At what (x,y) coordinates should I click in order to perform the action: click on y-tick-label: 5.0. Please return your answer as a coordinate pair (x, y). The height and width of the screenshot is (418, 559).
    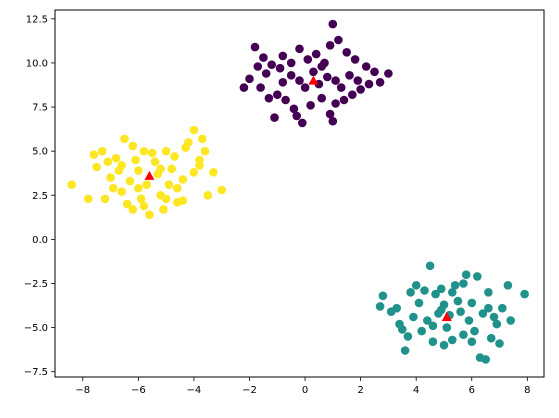
    Looking at the image, I should click on (40, 152).